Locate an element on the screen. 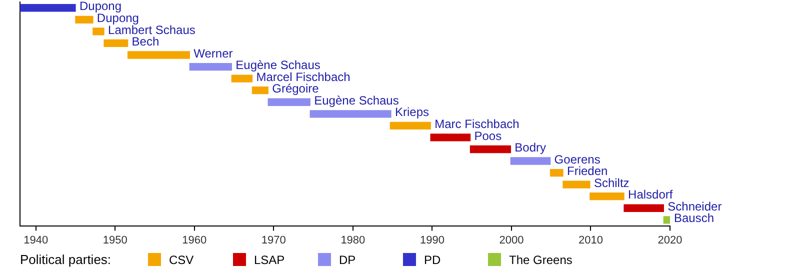  x-tick-label: 1970 is located at coordinates (273, 240).